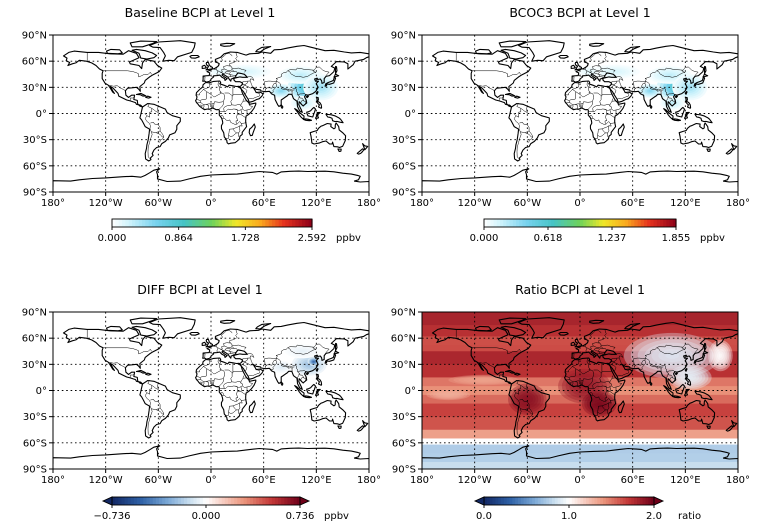 This screenshot has width=780, height=530. What do you see at coordinates (200, 12) in the screenshot?
I see `chart-title: Baseline BCPI at Level 1` at bounding box center [200, 12].